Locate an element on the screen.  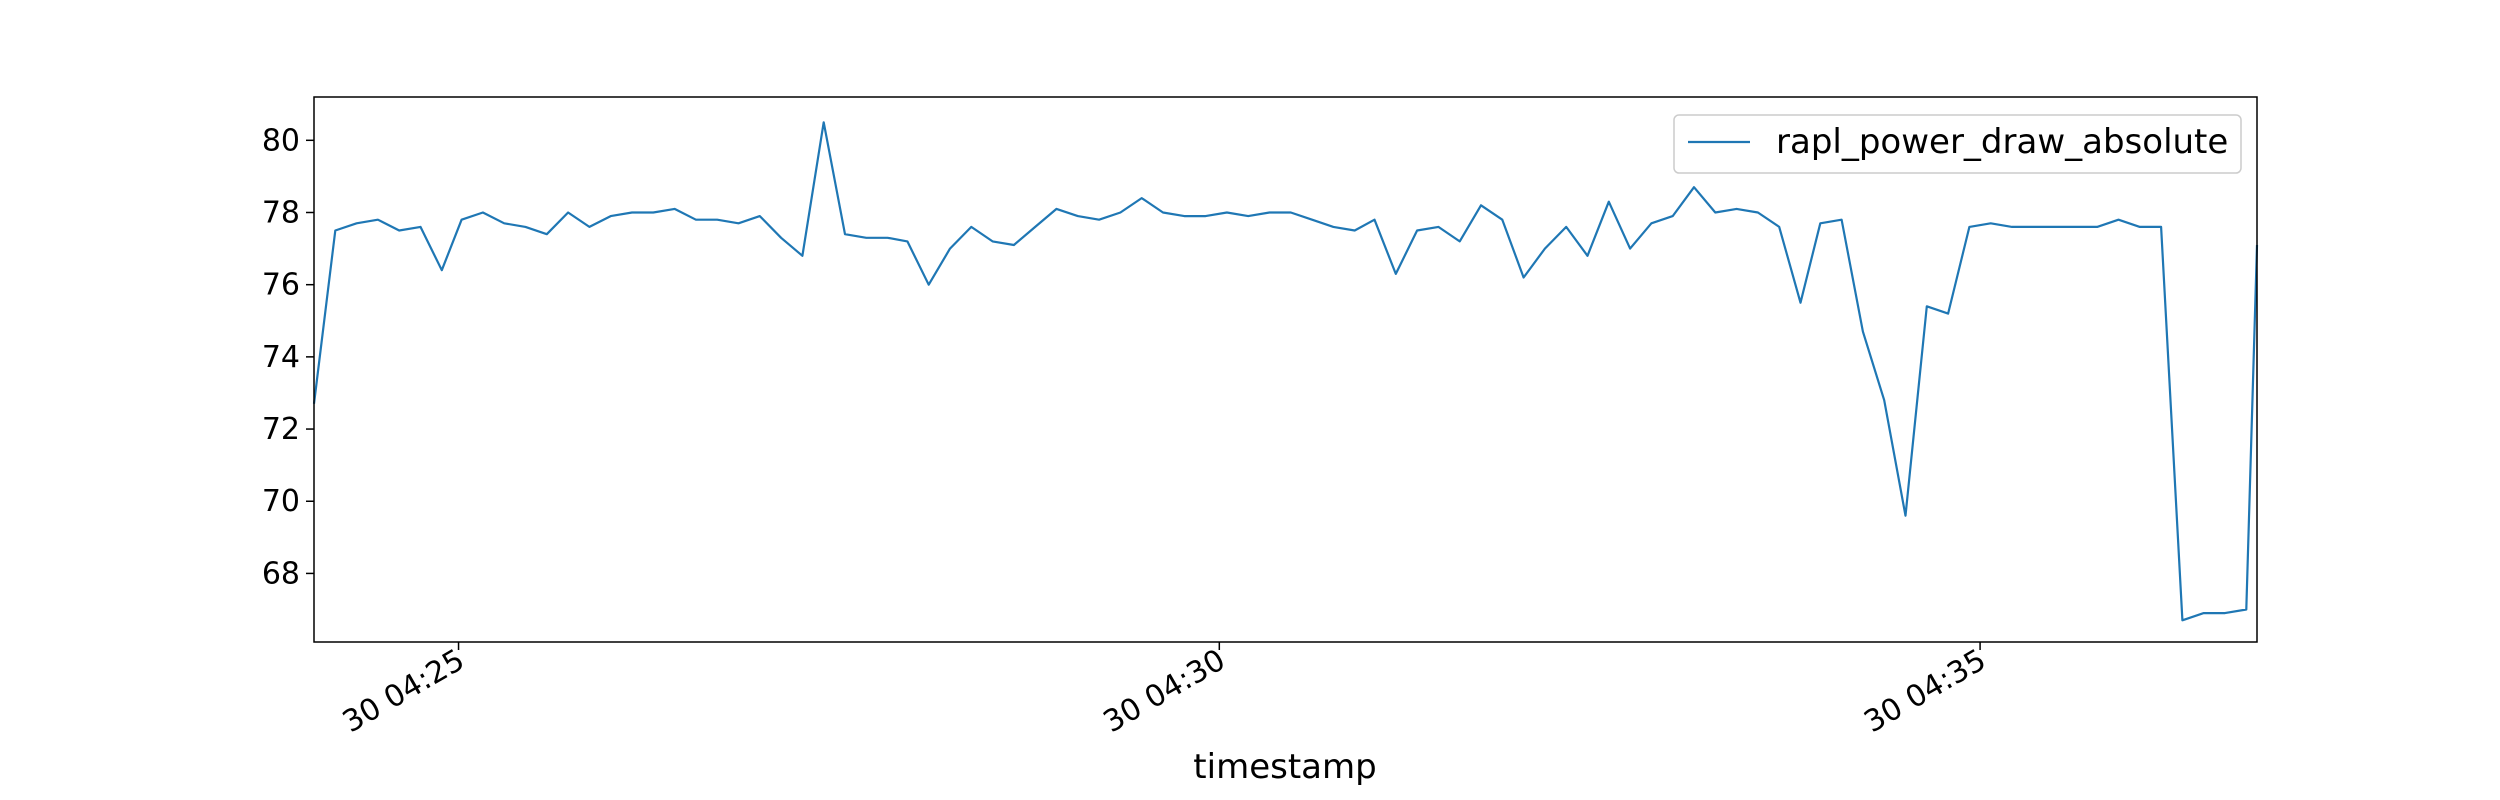
y-tick-label: 68 is located at coordinates (281, 573).